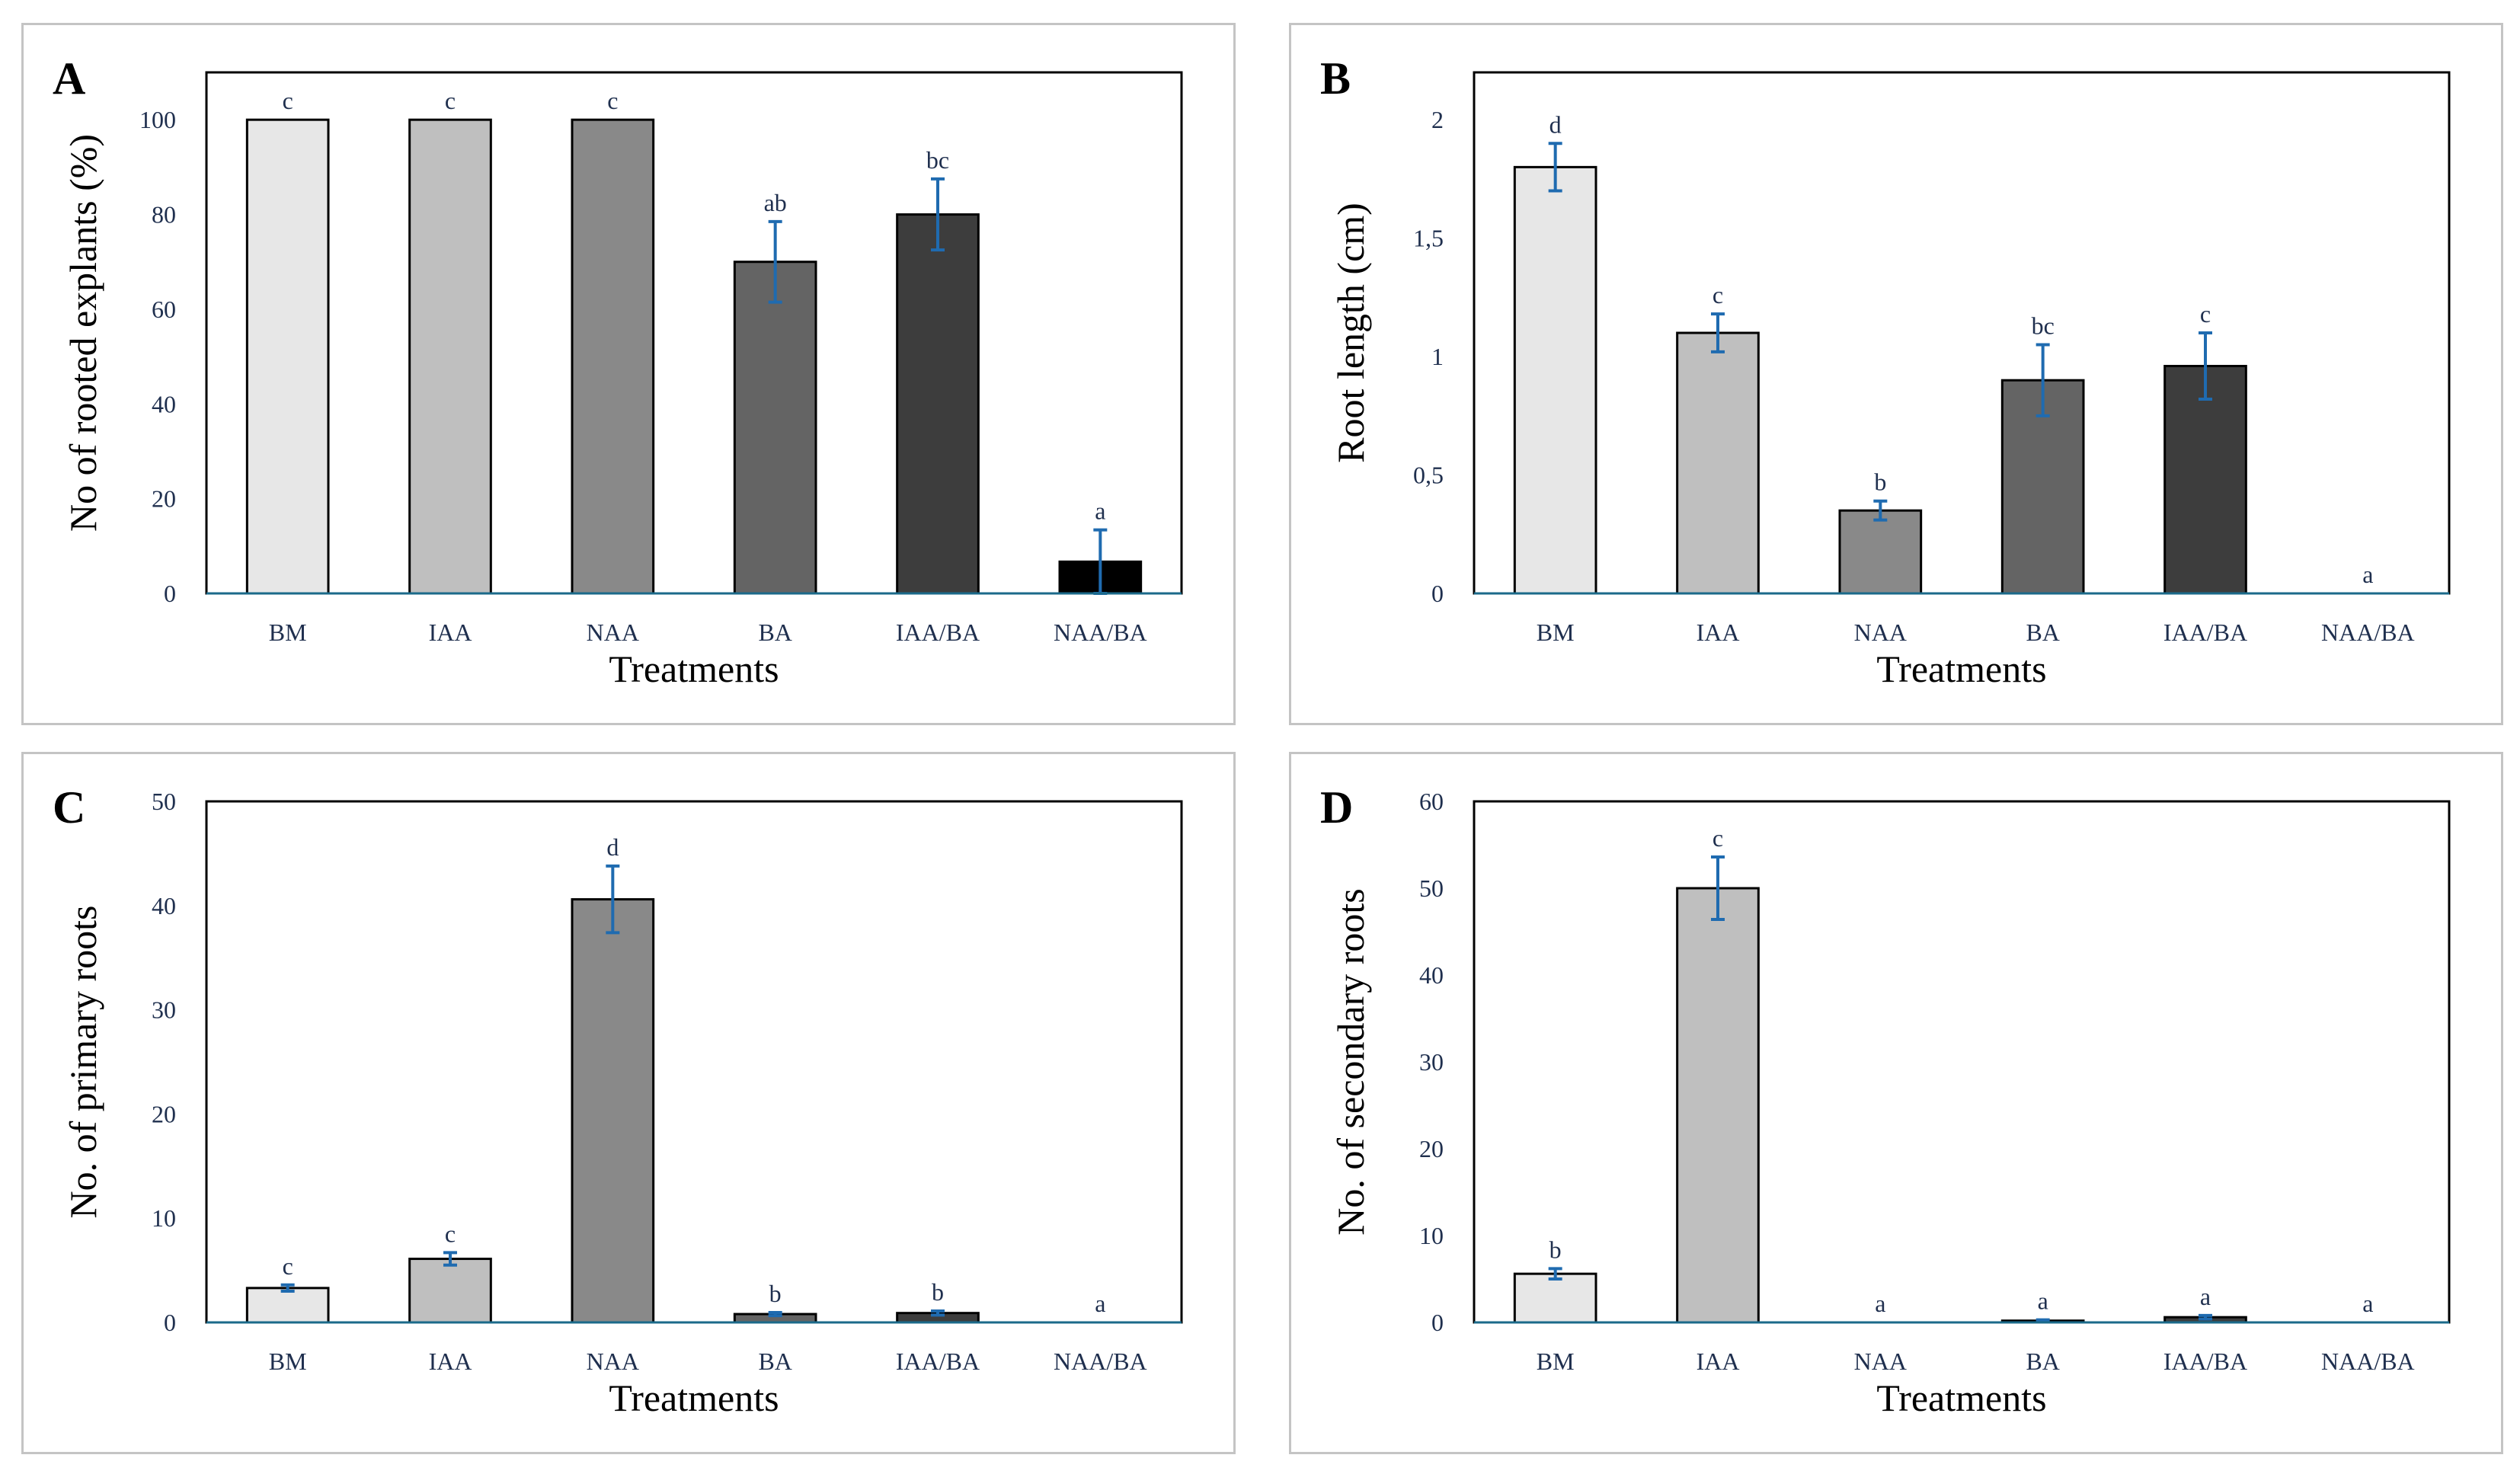 The width and height of the screenshot is (2520, 1474). I want to click on y-tick-label: 0,5, so click(1428, 476).